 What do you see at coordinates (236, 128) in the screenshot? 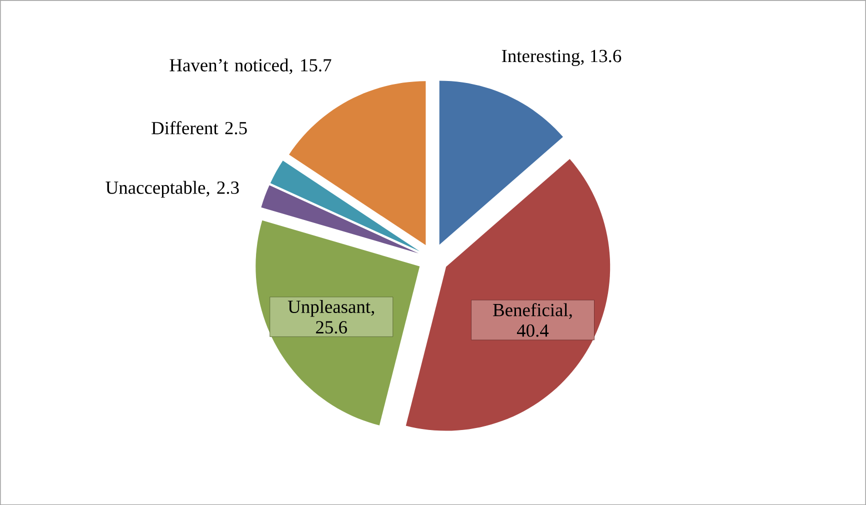
I see `data-label: 2.5` at bounding box center [236, 128].